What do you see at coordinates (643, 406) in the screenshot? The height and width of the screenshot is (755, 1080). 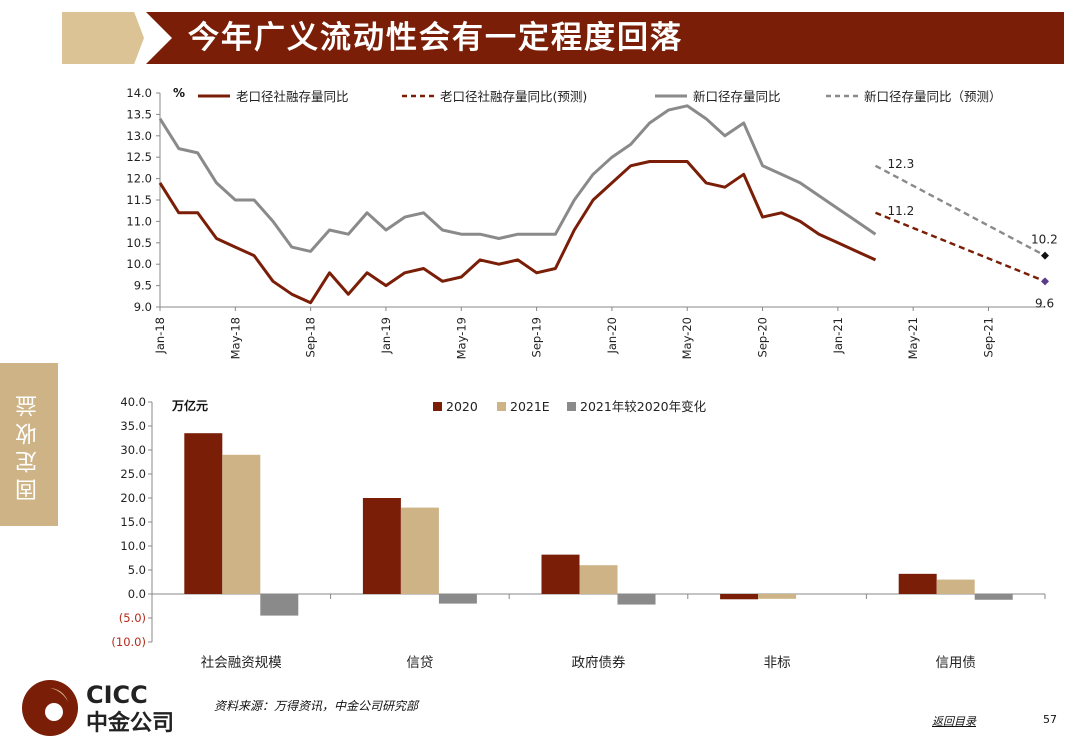 I see `bar-legend-label: 2021年较2020年变化` at bounding box center [643, 406].